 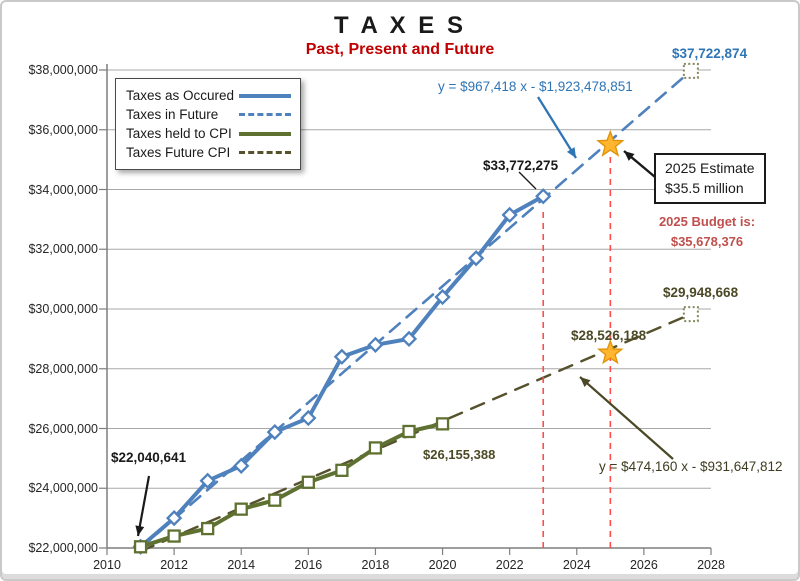 What do you see at coordinates (710, 53) in the screenshot?
I see `annotation-blue-trend-end-value: $37,722,874` at bounding box center [710, 53].